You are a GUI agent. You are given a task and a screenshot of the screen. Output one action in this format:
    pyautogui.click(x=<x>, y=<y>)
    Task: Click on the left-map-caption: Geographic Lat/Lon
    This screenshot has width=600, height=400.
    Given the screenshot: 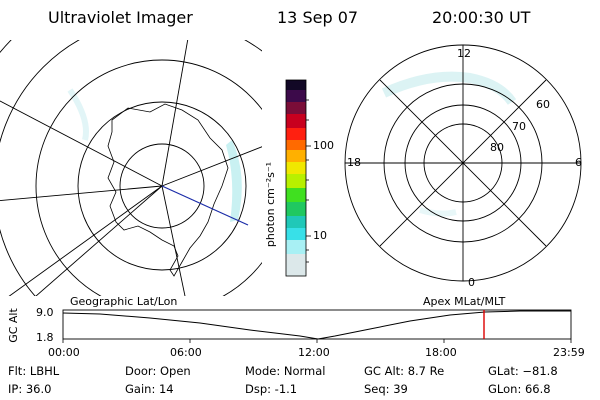 What is the action you would take?
    pyautogui.click(x=124, y=301)
    